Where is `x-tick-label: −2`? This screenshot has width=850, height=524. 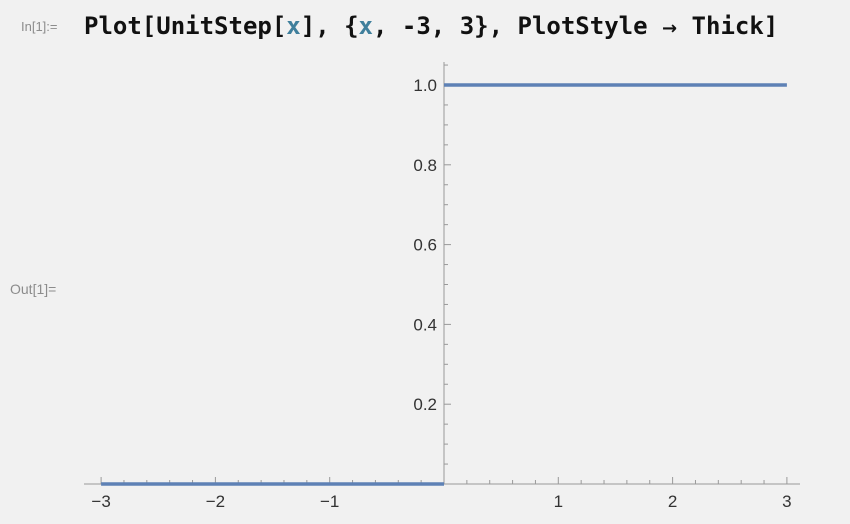
x-tick-label: −2 is located at coordinates (215, 501).